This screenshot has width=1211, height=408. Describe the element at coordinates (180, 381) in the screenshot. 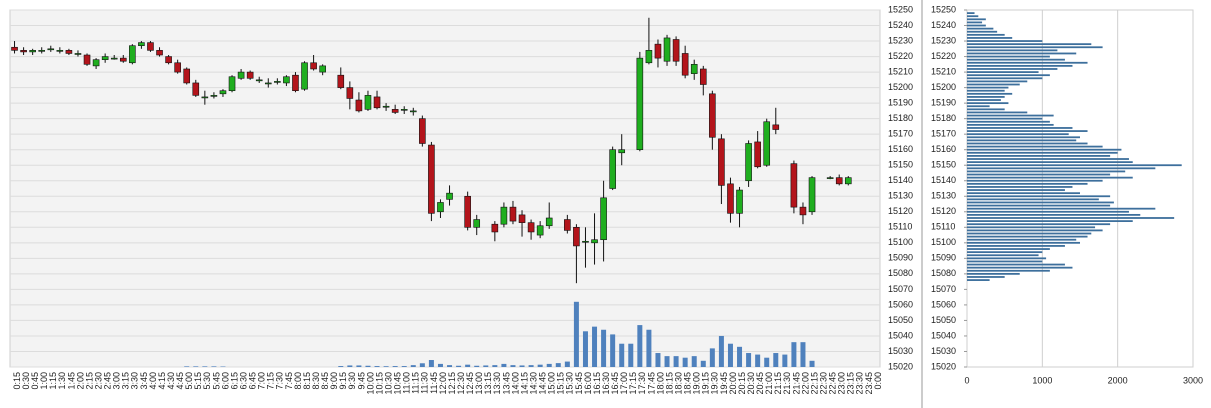

I see `x-tick-label: 4:45` at that location.